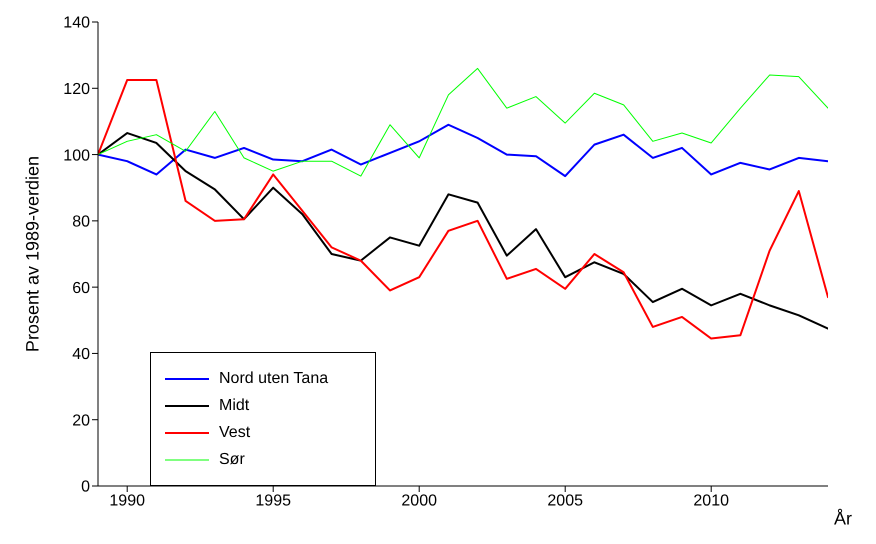  What do you see at coordinates (273, 379) in the screenshot?
I see `legend-label: Nord uten Tana` at bounding box center [273, 379].